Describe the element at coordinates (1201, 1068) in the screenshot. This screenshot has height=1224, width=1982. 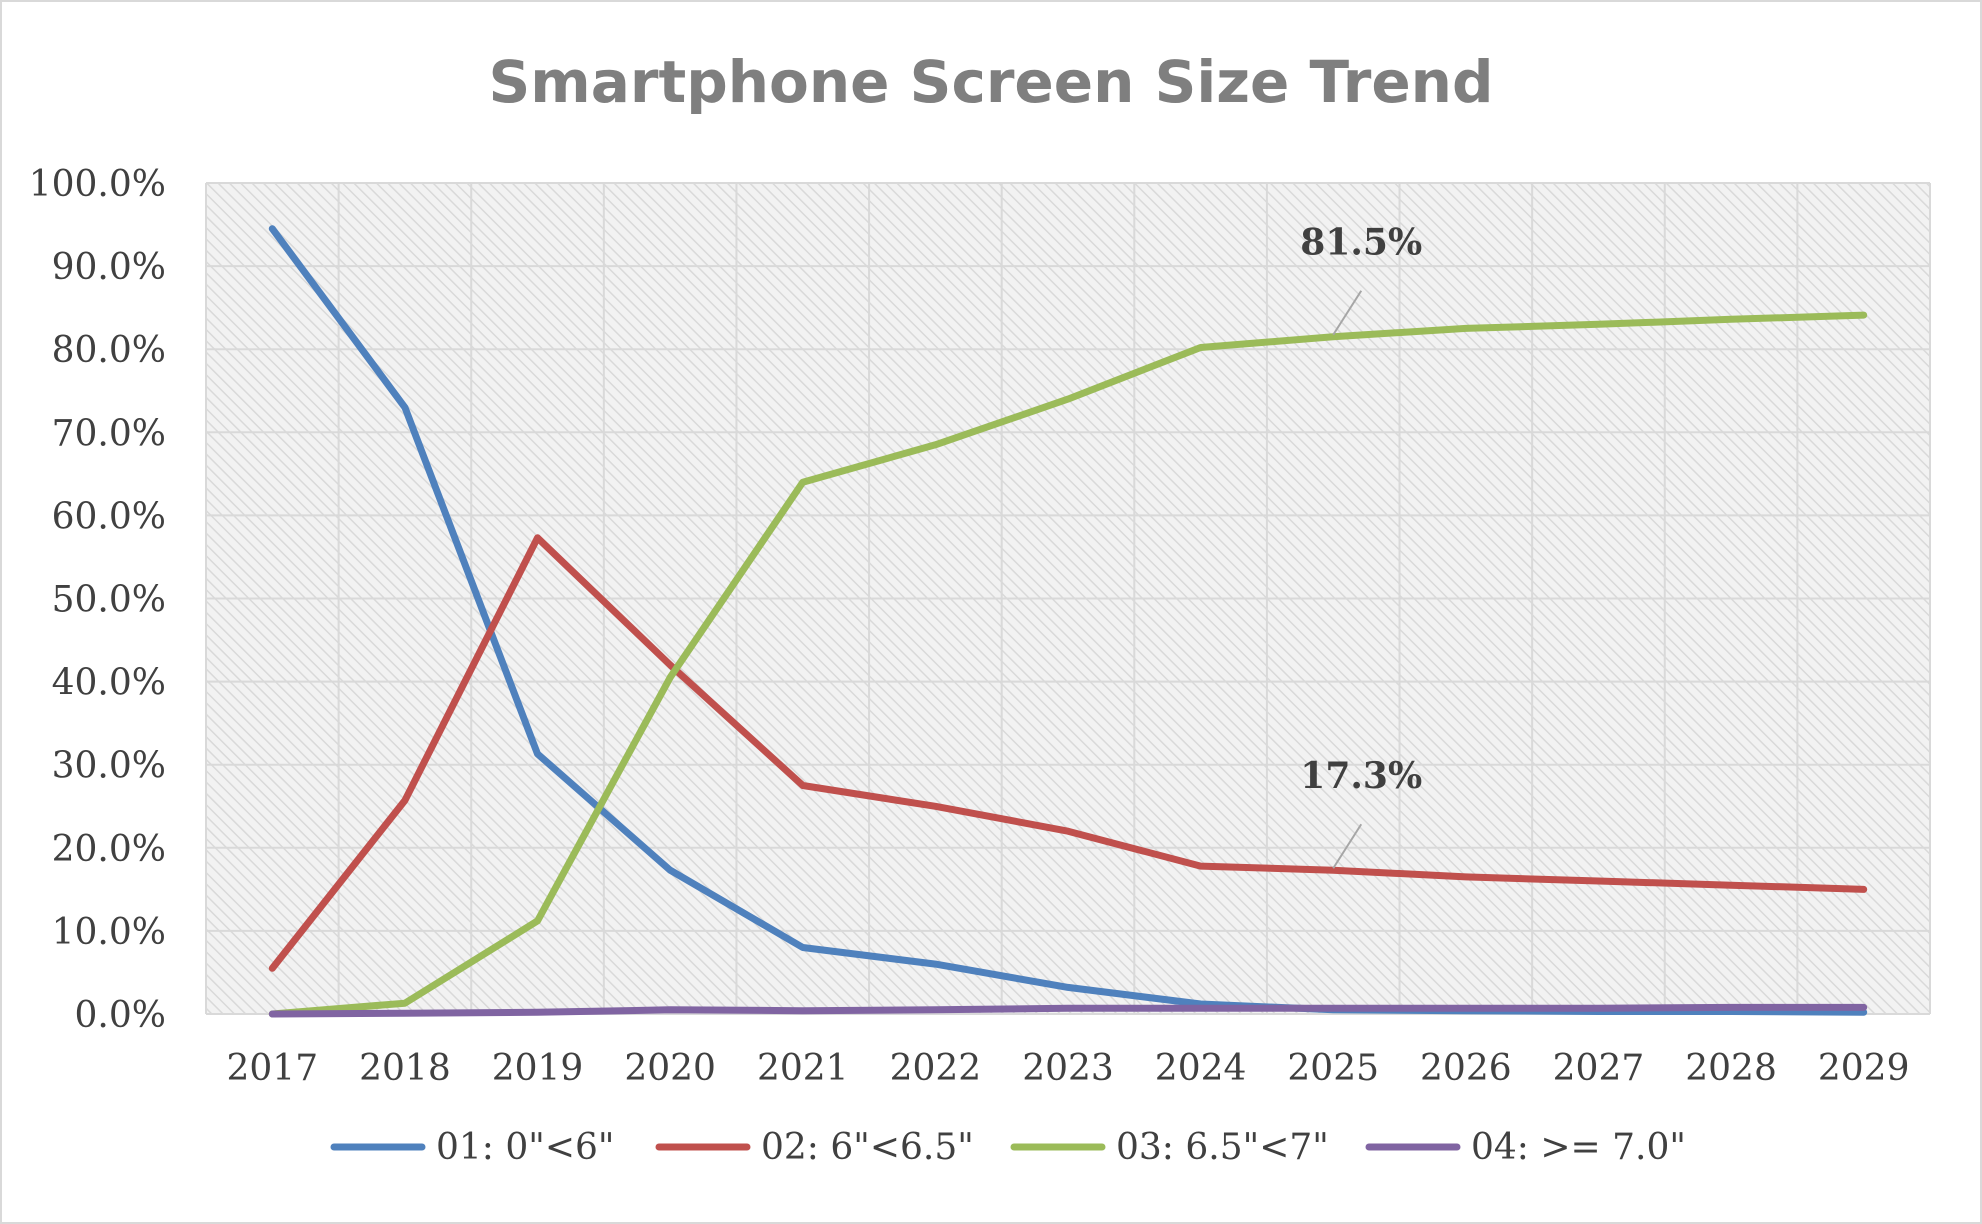
I see `x-tick-label: 2024` at that location.